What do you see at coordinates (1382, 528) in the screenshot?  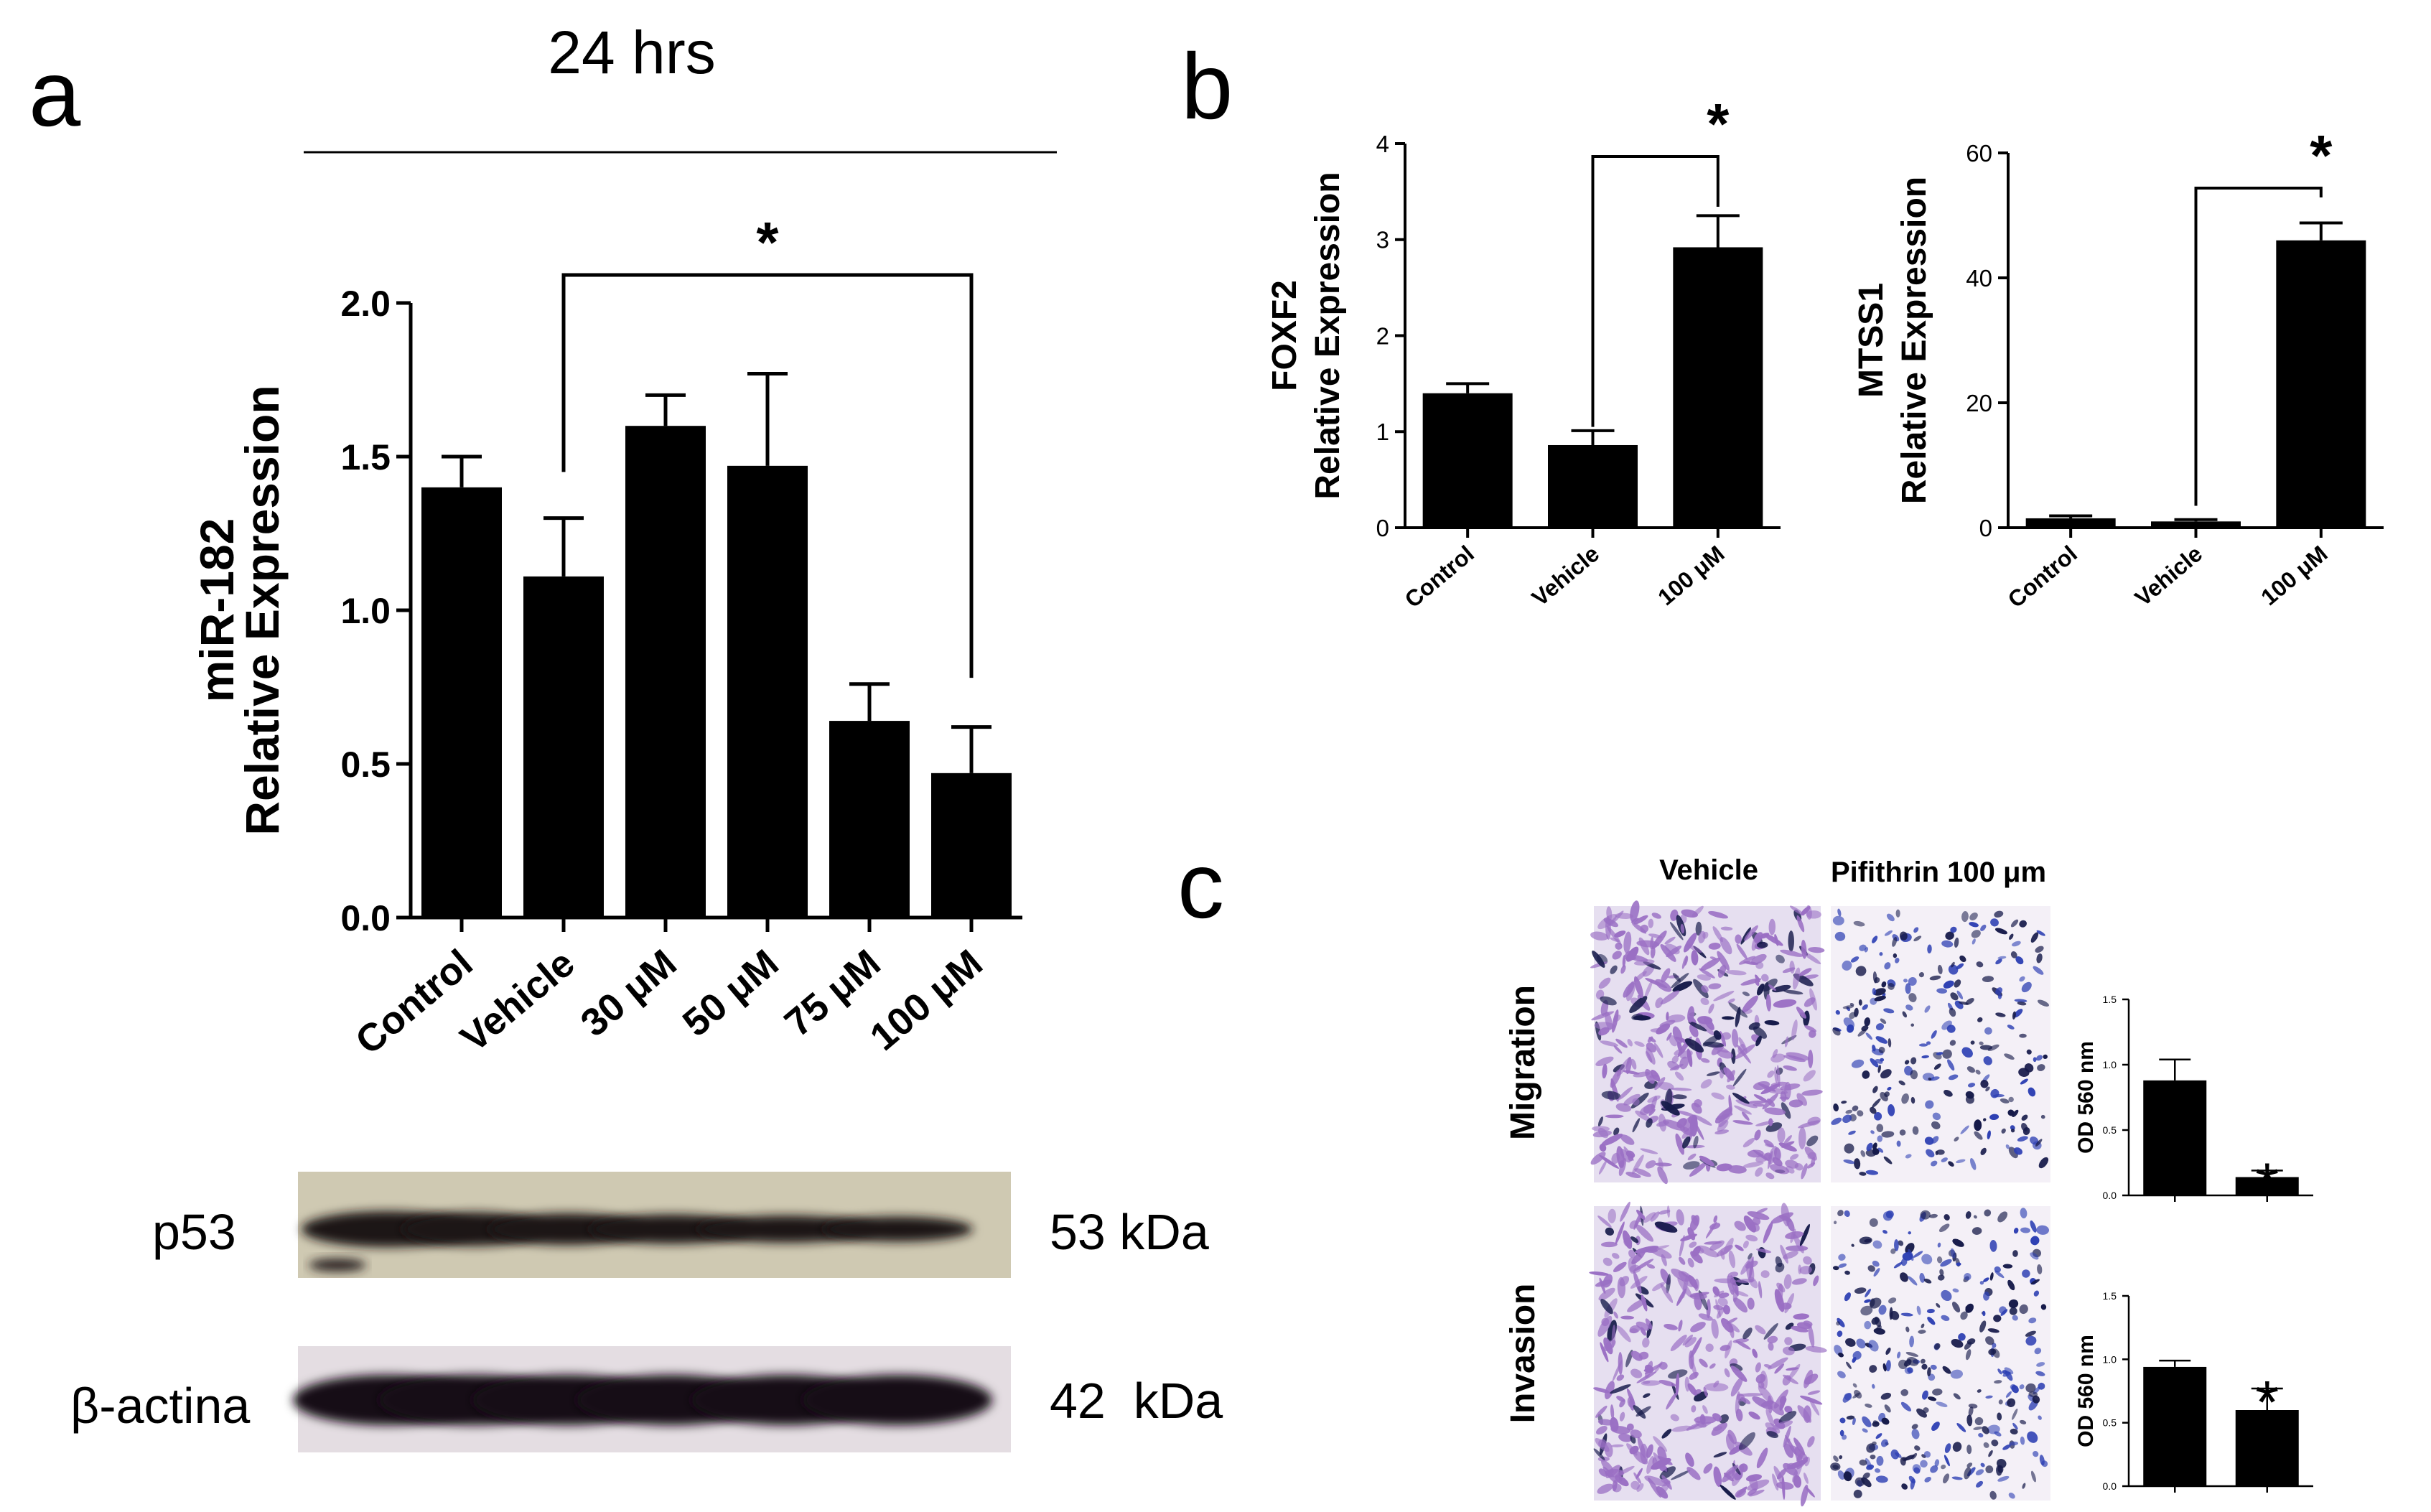 I see `y-tick-label: 0` at bounding box center [1382, 528].